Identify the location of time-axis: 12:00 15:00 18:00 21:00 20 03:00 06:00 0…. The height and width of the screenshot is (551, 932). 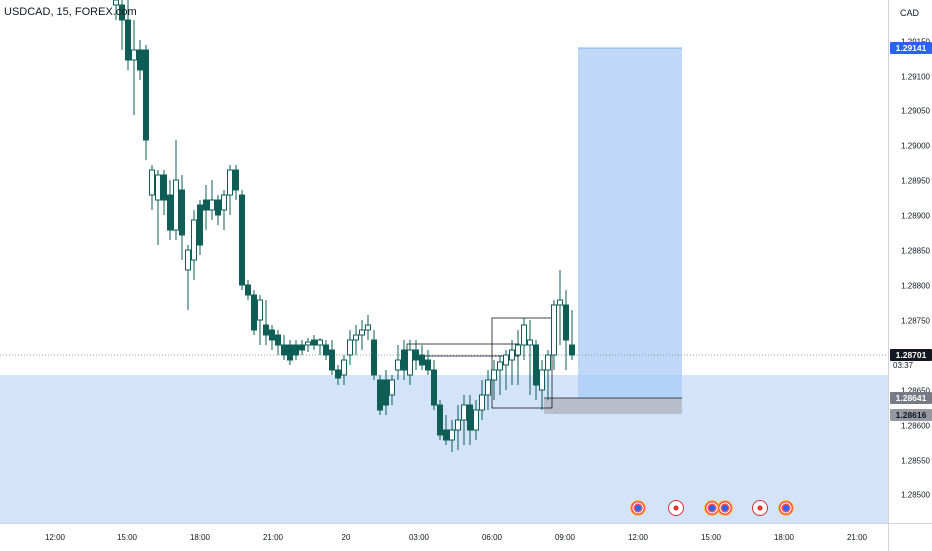
(444, 537).